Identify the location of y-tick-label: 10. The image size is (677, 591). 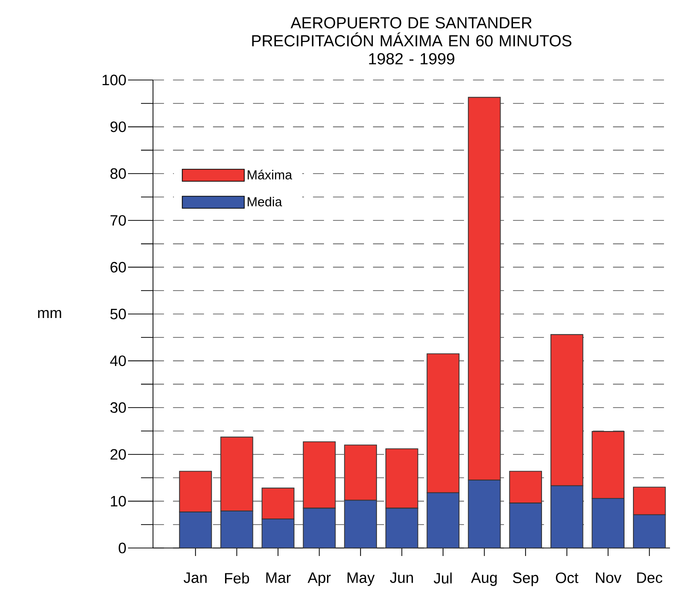
(118, 501).